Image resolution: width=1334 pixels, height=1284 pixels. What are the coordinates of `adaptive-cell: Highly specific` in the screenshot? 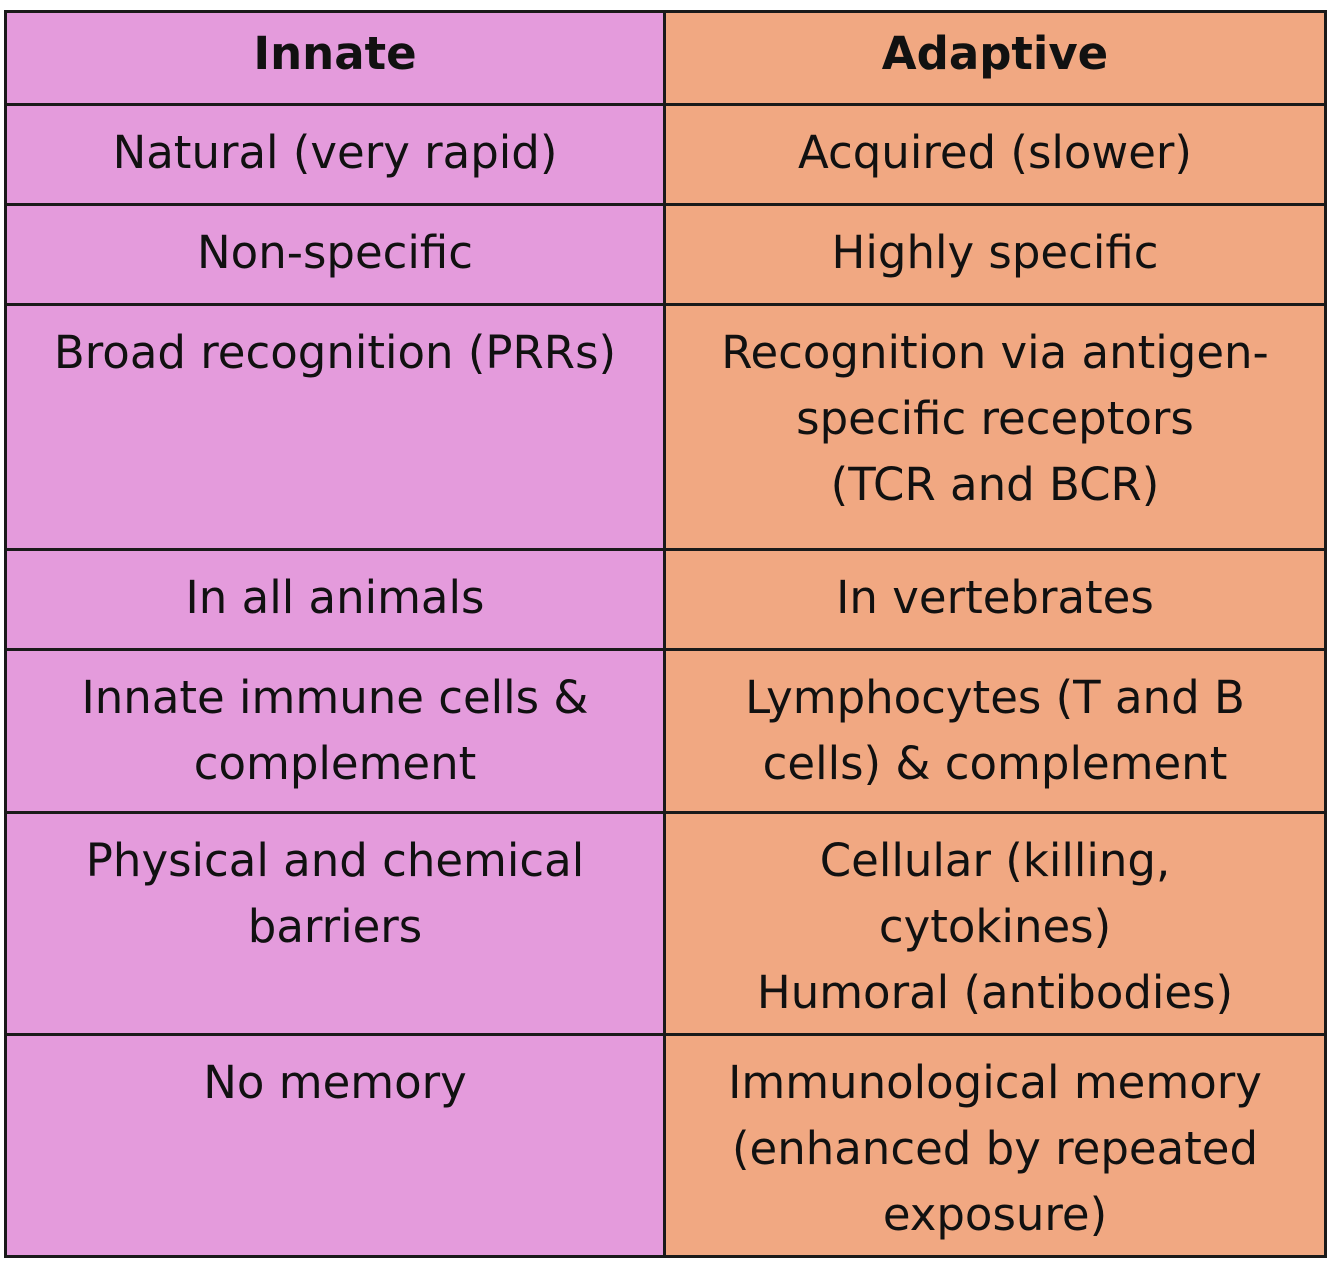 It's located at (995, 254).